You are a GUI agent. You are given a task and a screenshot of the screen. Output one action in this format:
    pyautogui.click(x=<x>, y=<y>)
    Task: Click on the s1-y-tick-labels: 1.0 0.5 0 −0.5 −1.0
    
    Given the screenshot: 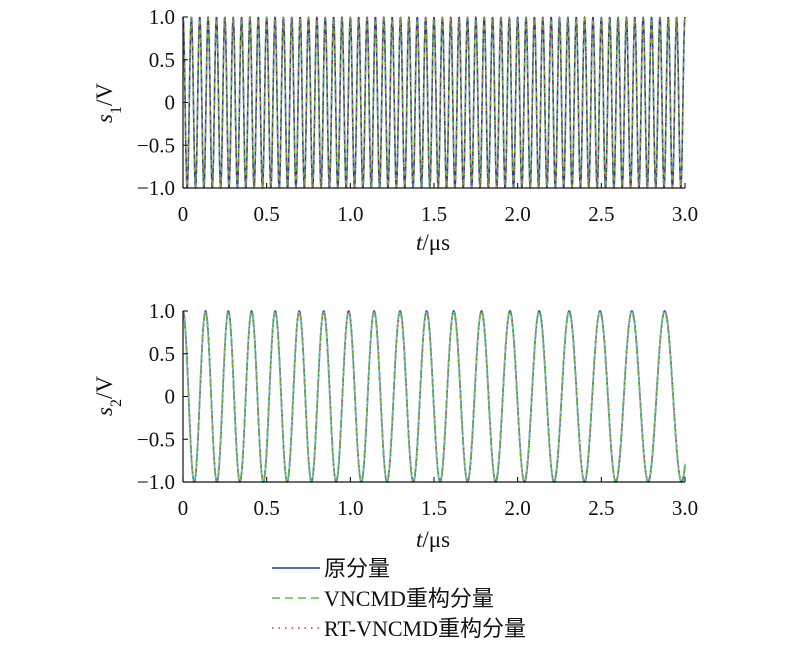 What is the action you would take?
    pyautogui.click(x=156, y=102)
    